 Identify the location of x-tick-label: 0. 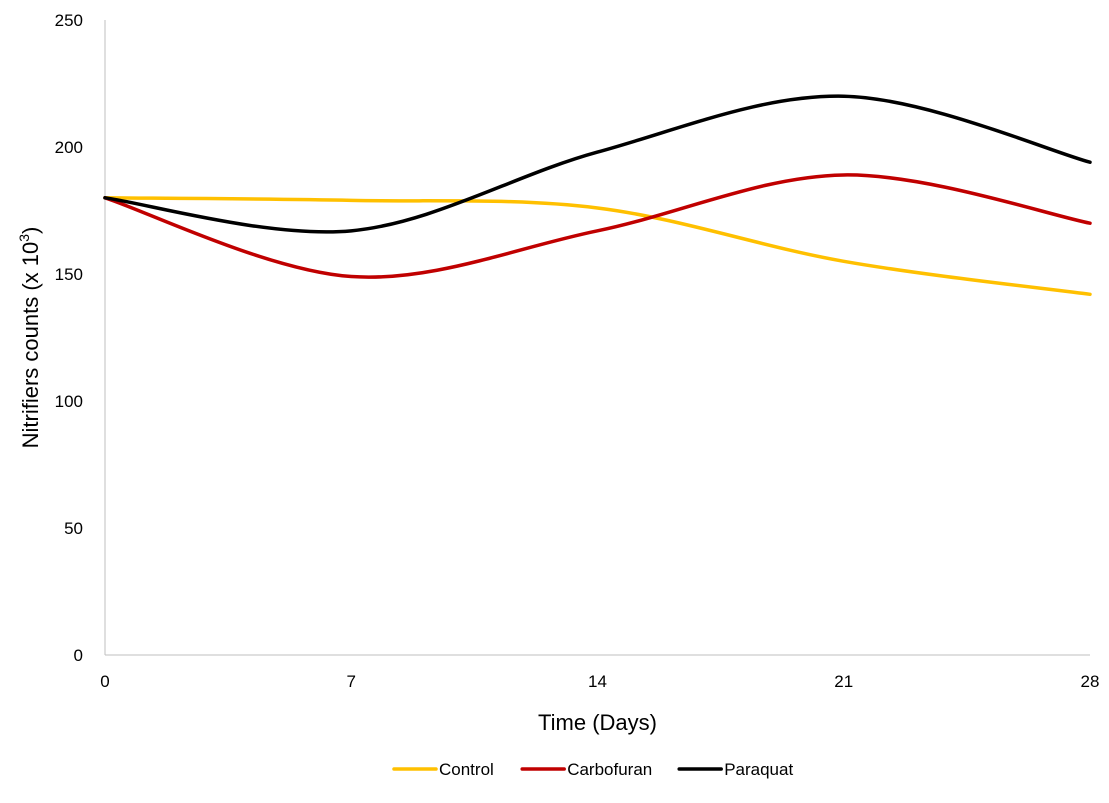
(104, 681).